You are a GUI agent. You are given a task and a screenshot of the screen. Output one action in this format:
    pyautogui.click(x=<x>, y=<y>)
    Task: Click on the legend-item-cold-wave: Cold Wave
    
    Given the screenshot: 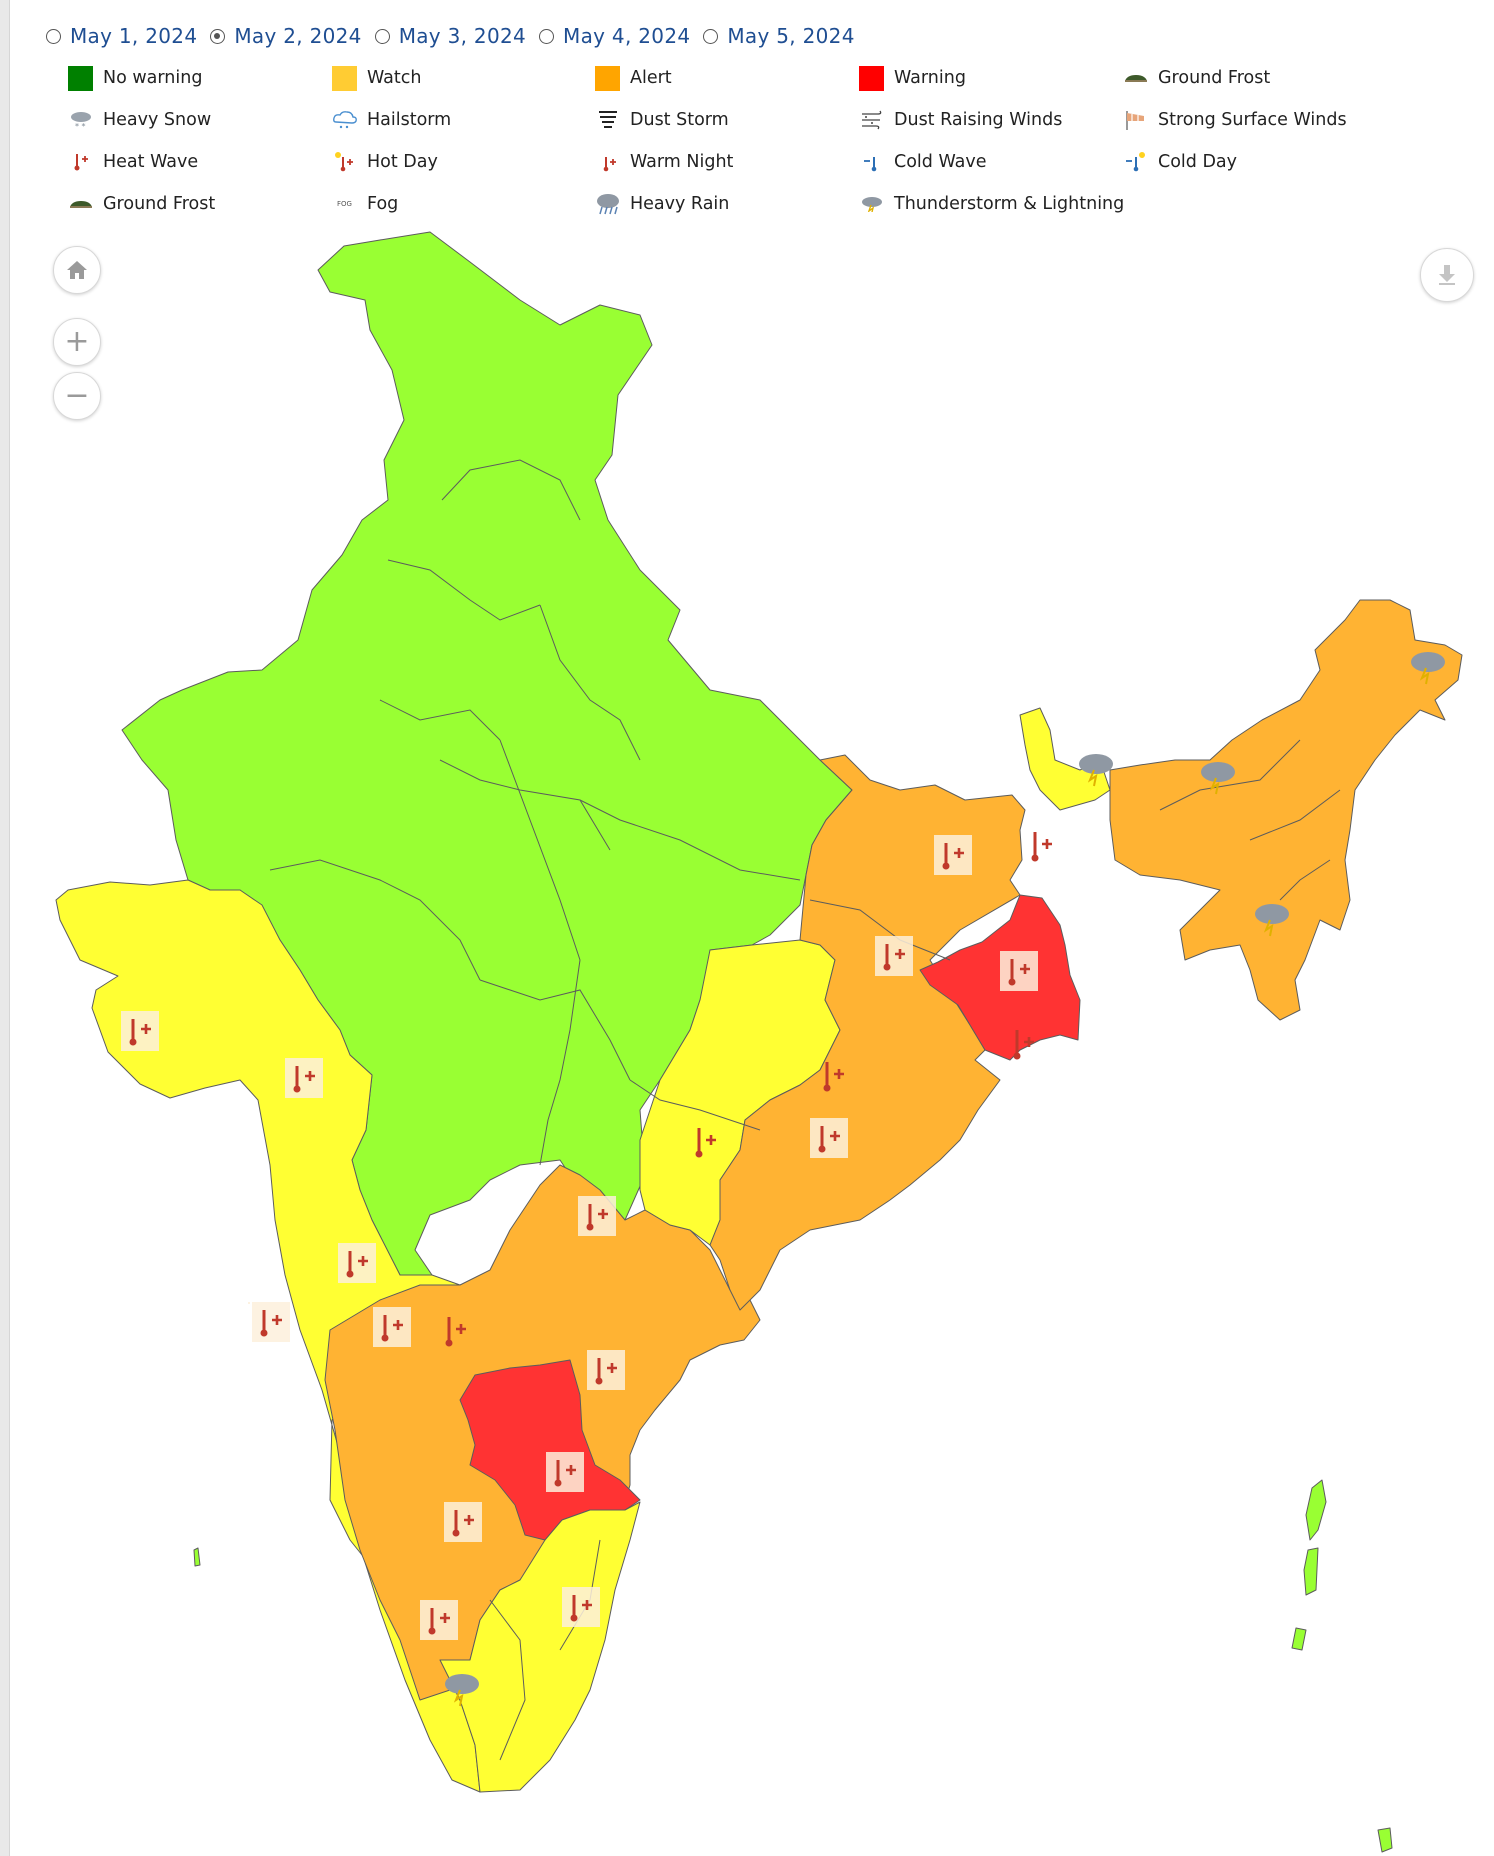 What is the action you would take?
    pyautogui.click(x=923, y=162)
    